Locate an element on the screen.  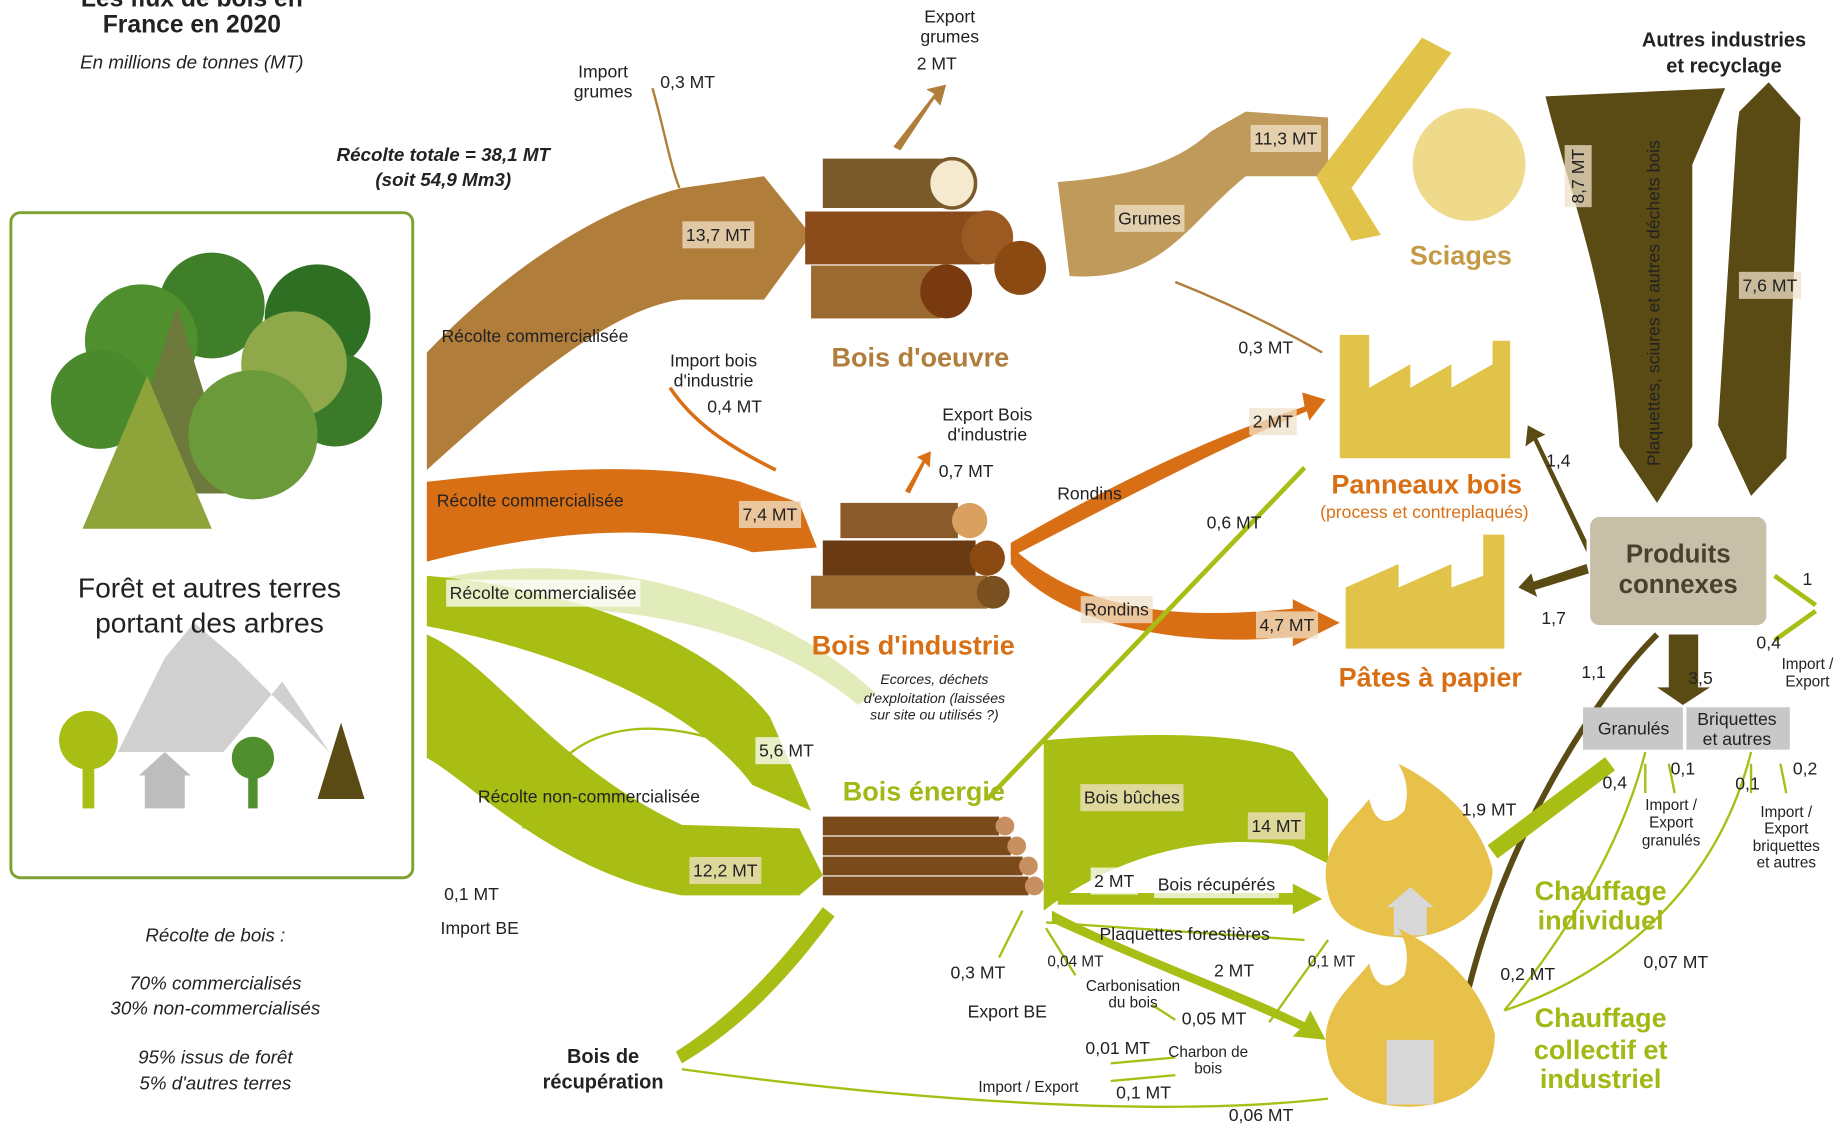
title: Produits is located at coordinates (1678, 555).